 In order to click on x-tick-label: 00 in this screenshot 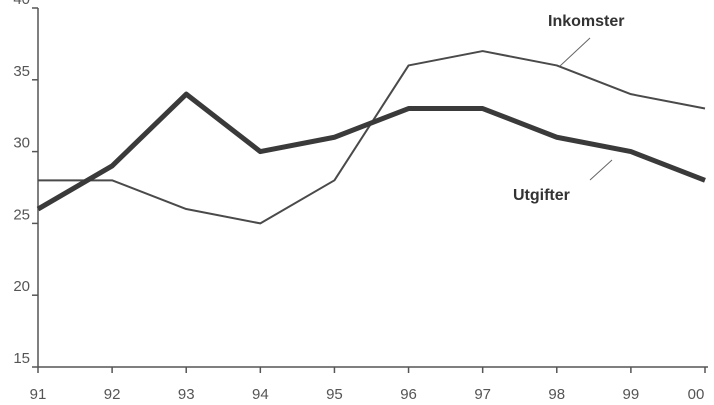, I will do `click(696, 394)`.